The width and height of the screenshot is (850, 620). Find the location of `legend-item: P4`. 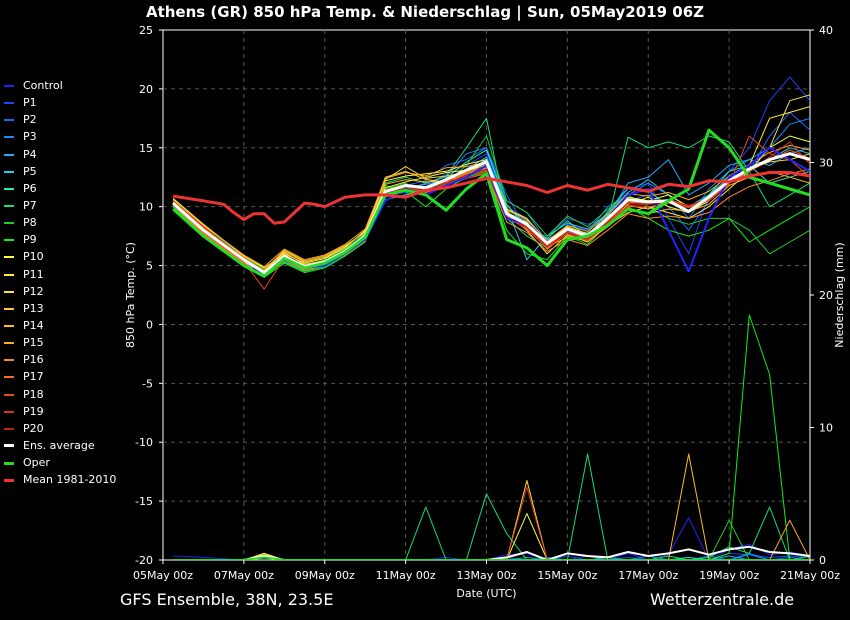

legend-item: P4 is located at coordinates (60, 154).